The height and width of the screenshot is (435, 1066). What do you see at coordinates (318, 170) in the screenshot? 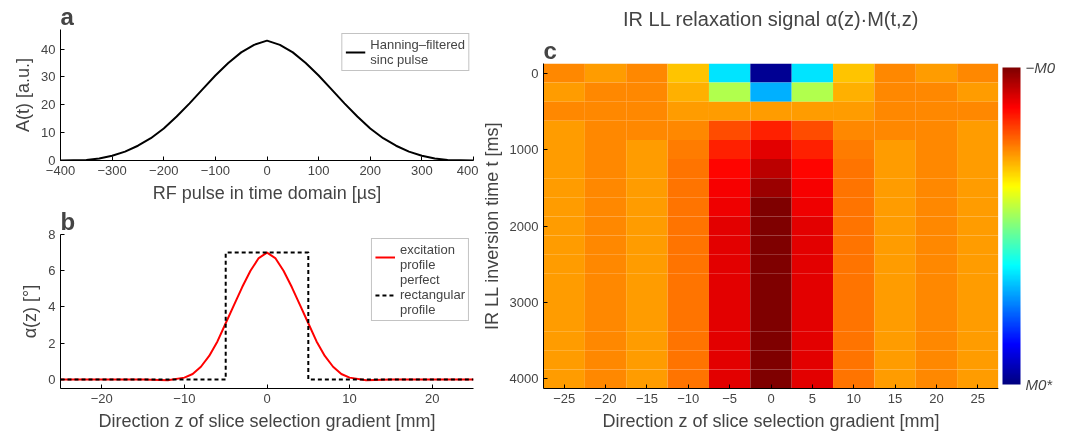
I see `x-tick-label: 100` at bounding box center [318, 170].